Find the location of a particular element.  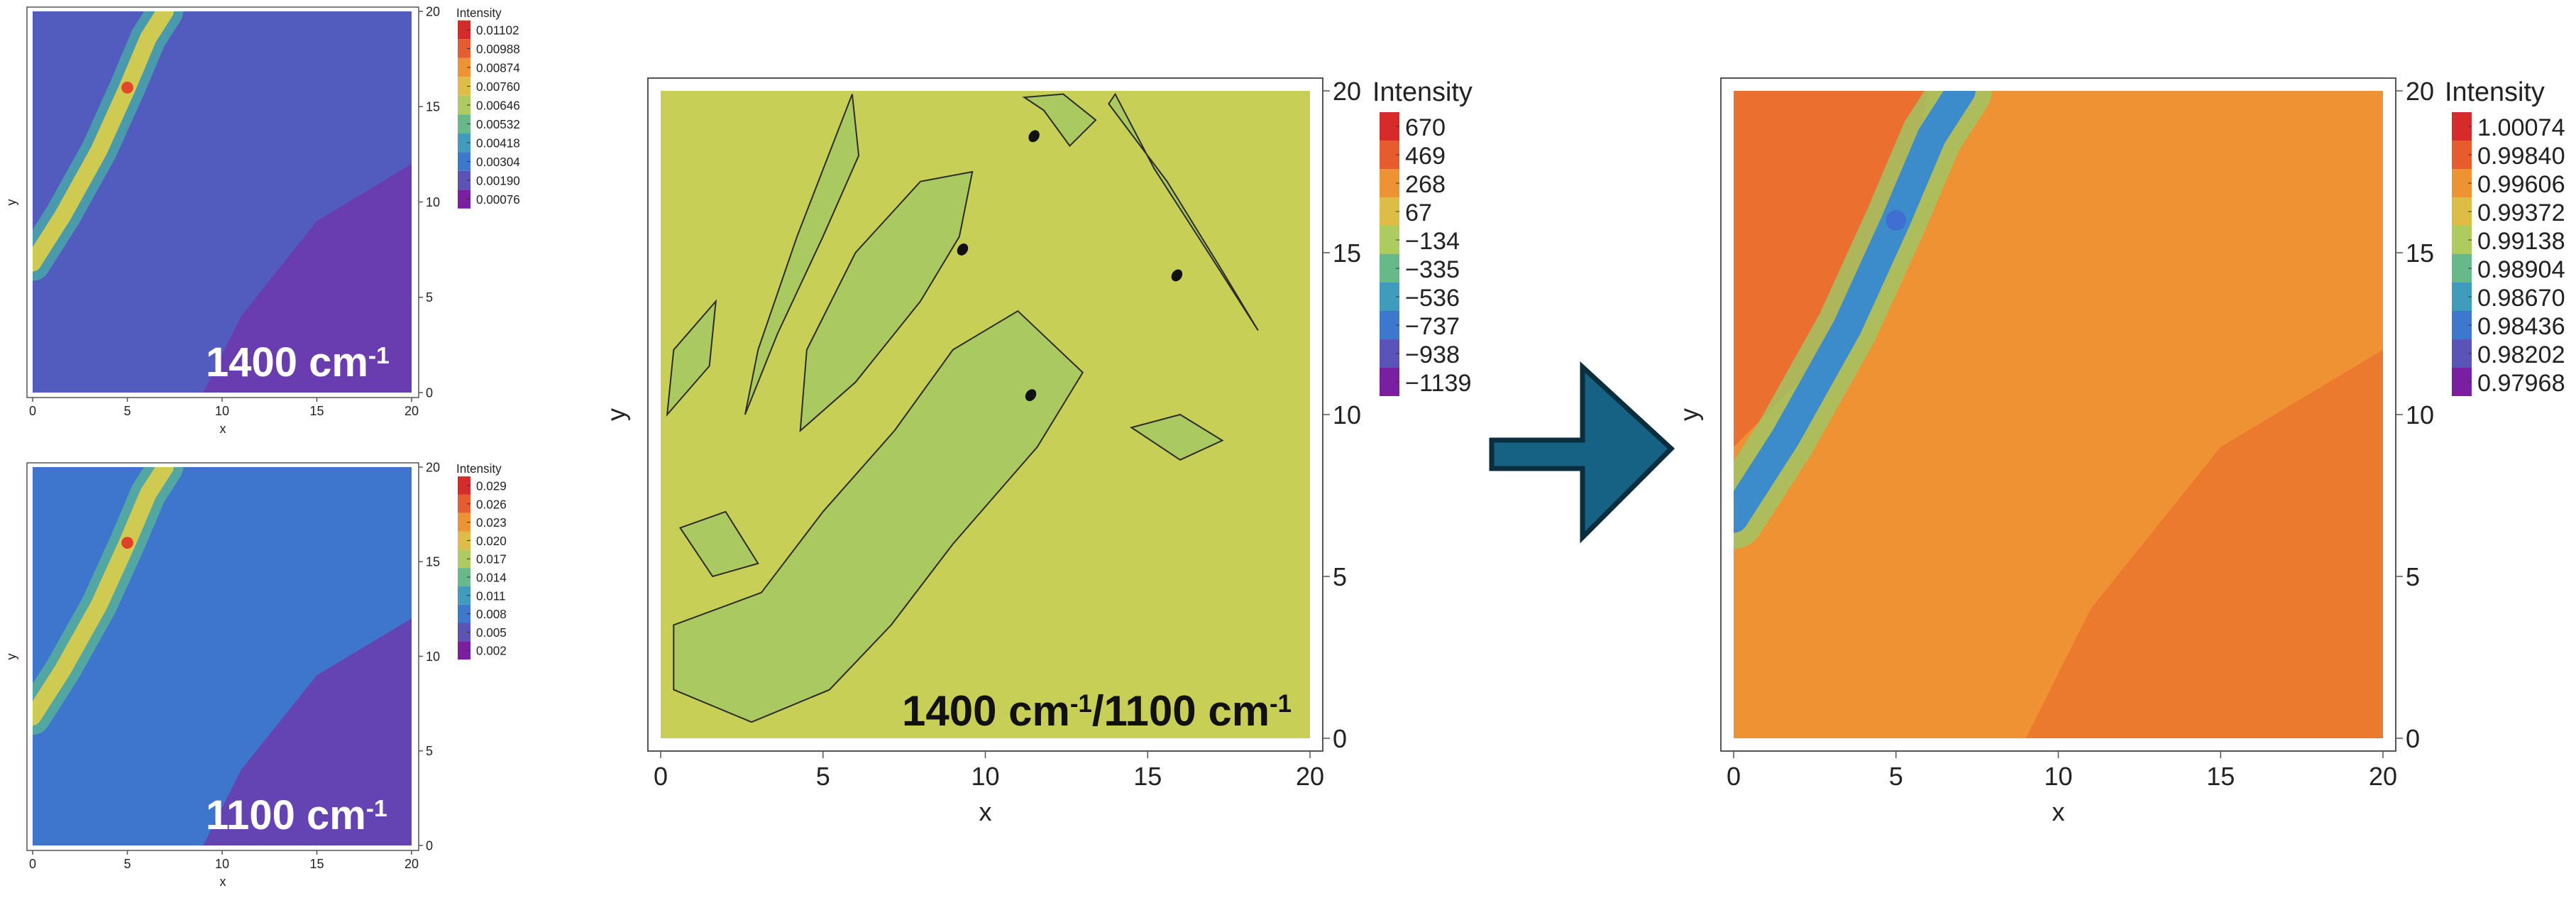

legend-label: 0.01102 is located at coordinates (497, 30).